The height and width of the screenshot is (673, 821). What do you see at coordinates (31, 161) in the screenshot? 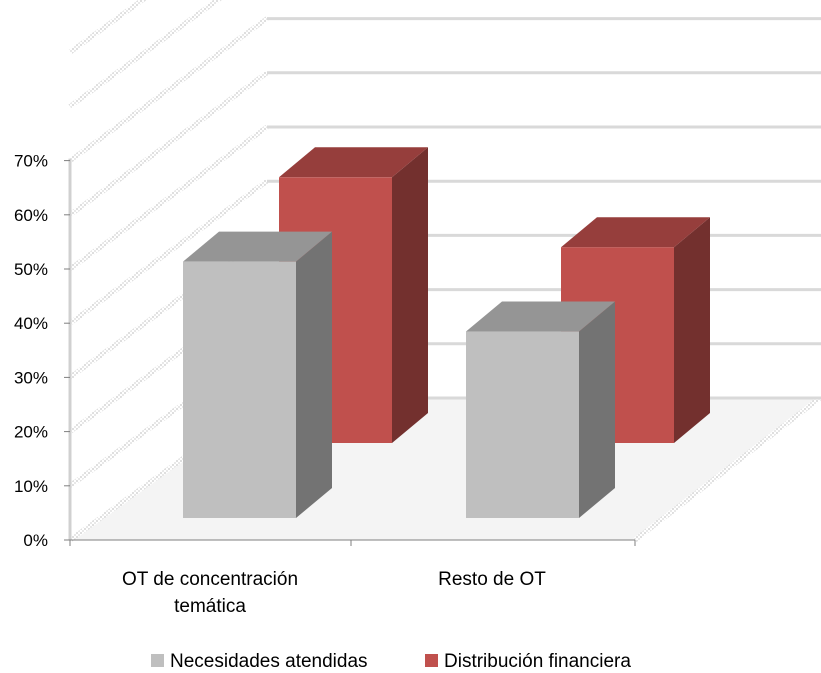
I see `y-tick-label: 70%` at bounding box center [31, 161].